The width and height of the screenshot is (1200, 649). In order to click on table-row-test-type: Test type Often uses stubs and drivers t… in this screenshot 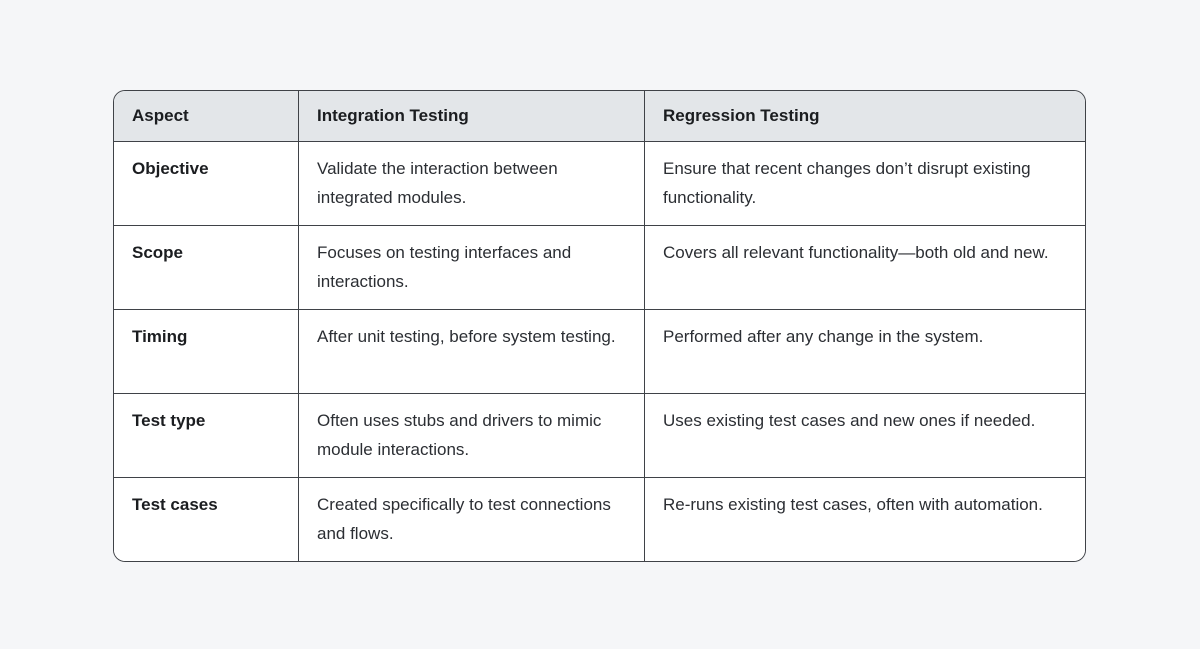, I will do `click(599, 435)`.